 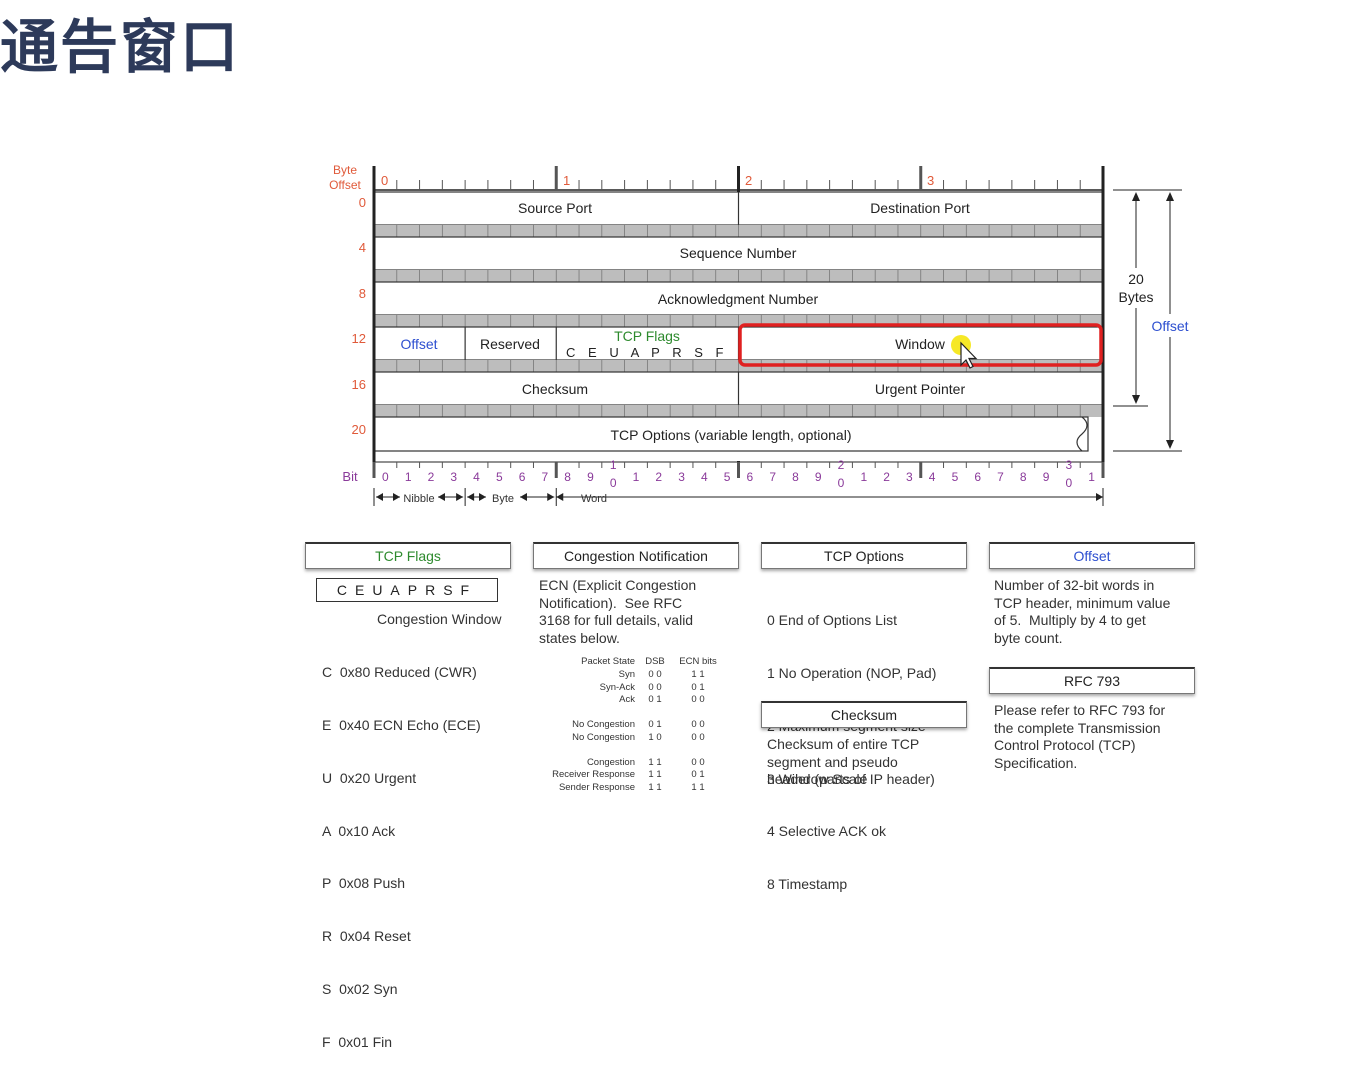 I want to click on flag-item-urg: U 0x20 Urgent, so click(x=369, y=777).